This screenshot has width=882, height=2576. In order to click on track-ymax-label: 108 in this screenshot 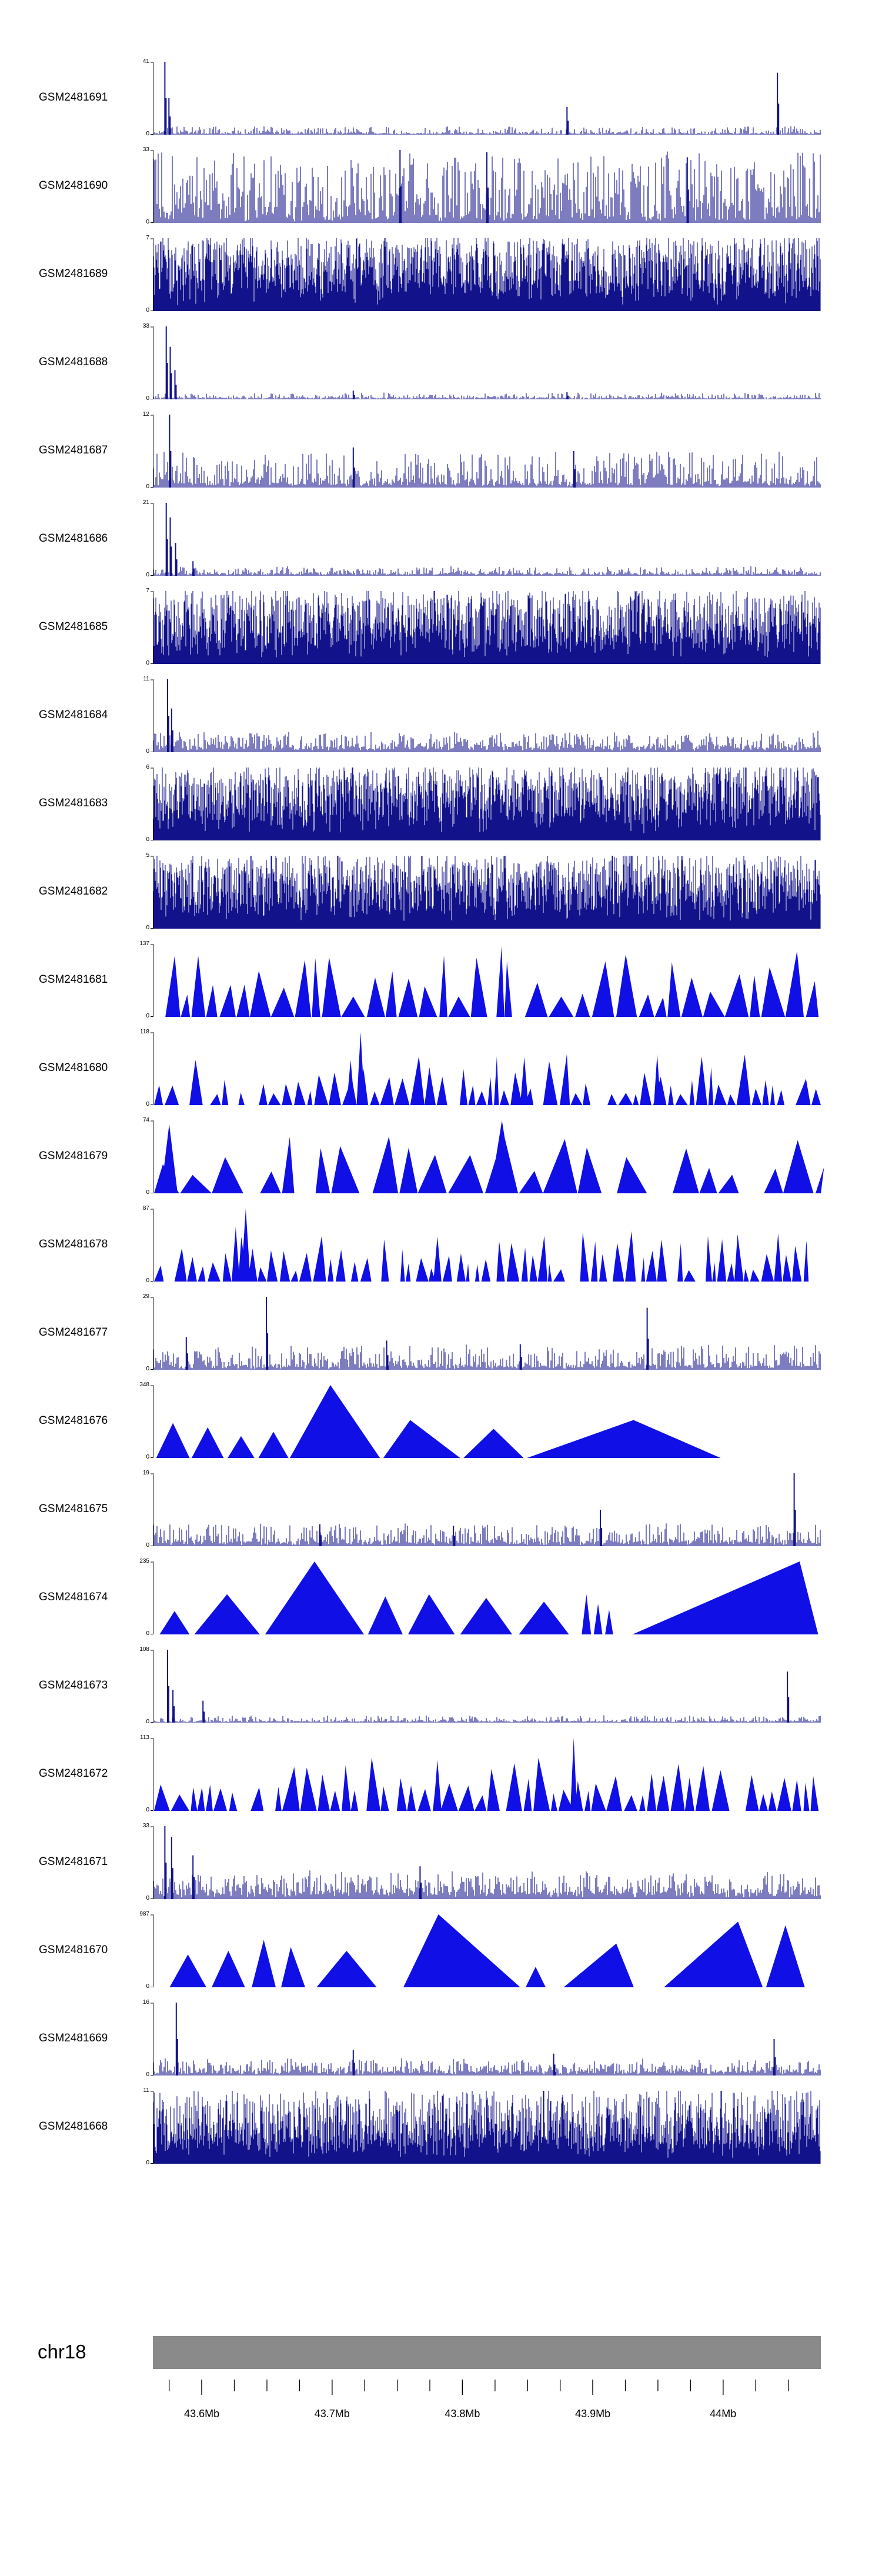, I will do `click(144, 1649)`.